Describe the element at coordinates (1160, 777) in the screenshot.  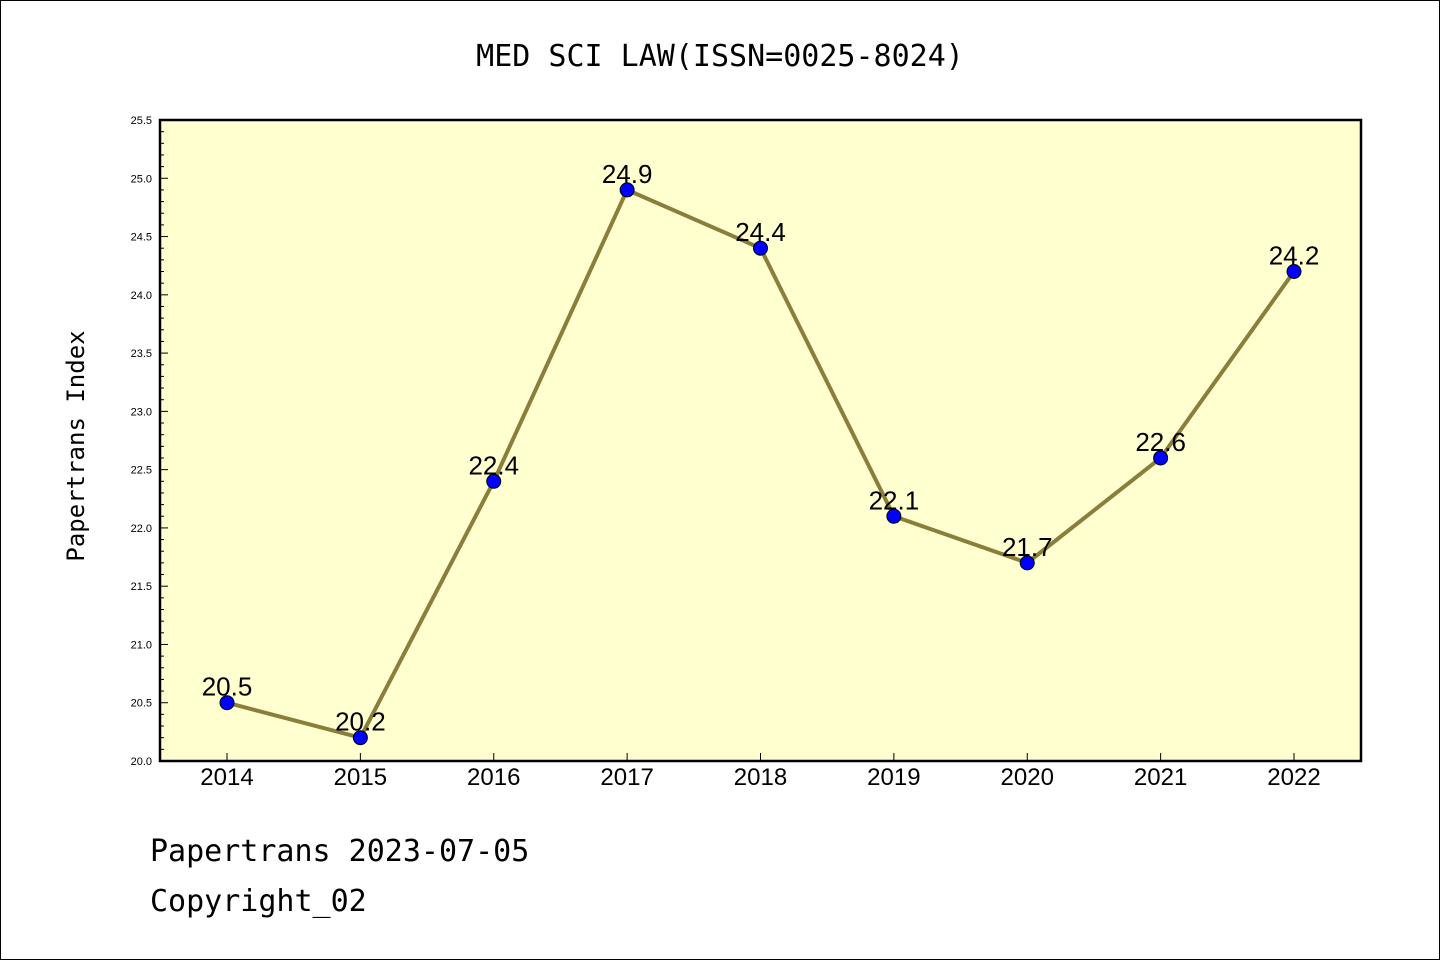
I see `x-tick-label: 2021` at that location.